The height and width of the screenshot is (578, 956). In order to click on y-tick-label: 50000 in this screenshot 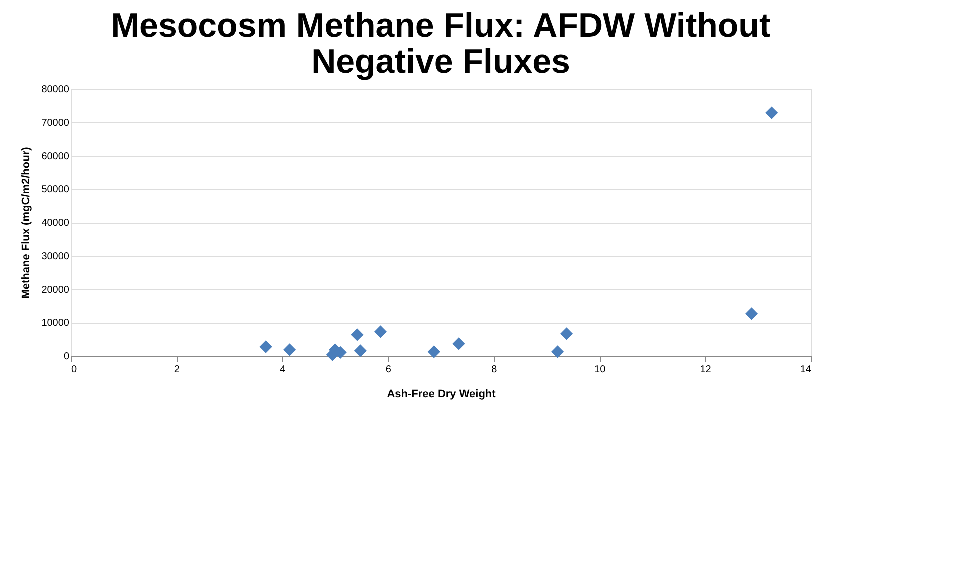, I will do `click(56, 190)`.